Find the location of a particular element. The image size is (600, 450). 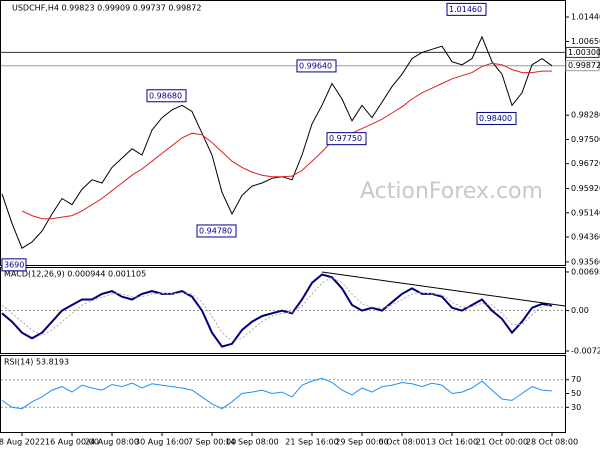

x-tick-label: 30 Aug 16:00 is located at coordinates (162, 442).